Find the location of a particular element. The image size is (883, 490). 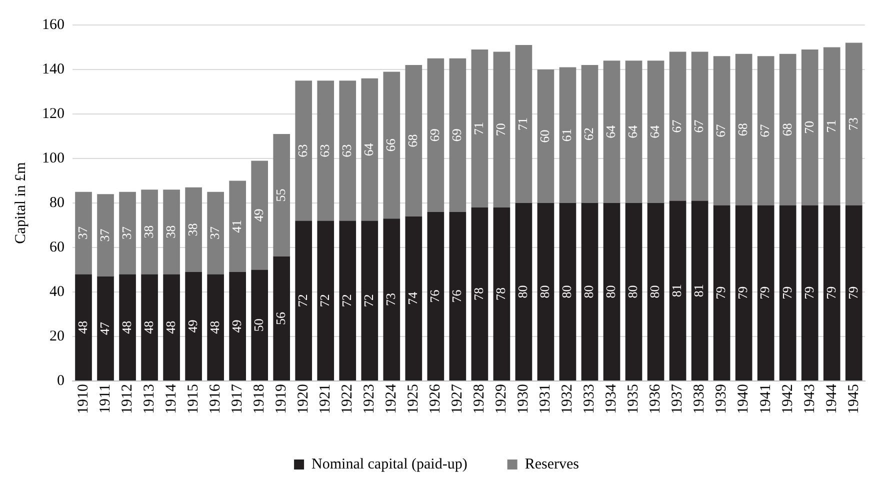

x-tick-label: 1943 is located at coordinates (810, 399).